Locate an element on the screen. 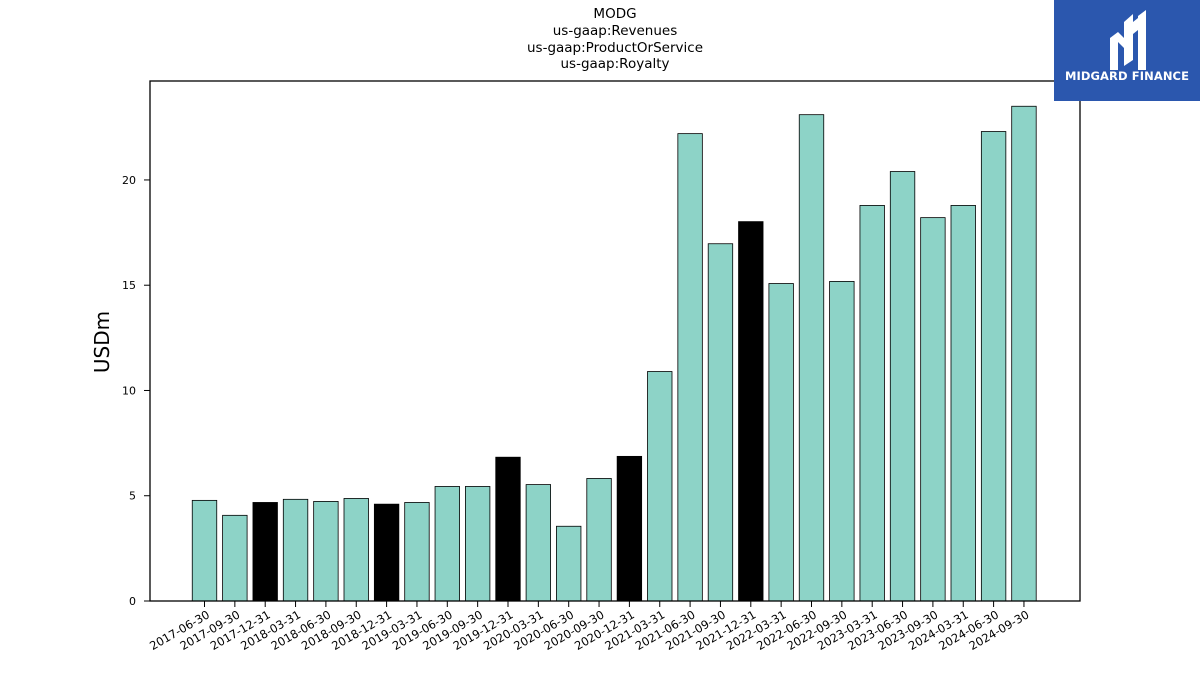 This screenshot has height=675, width=1200. midgard-finance-logo: MIDGARD FINANCE is located at coordinates (1127, 50).